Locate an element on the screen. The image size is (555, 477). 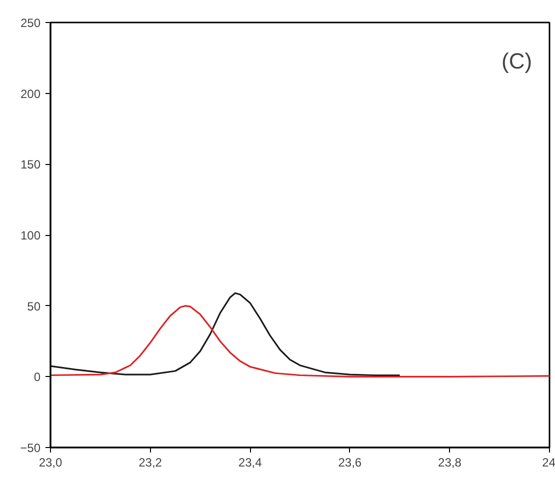
y-tick-label: 150 is located at coordinates (30, 165).